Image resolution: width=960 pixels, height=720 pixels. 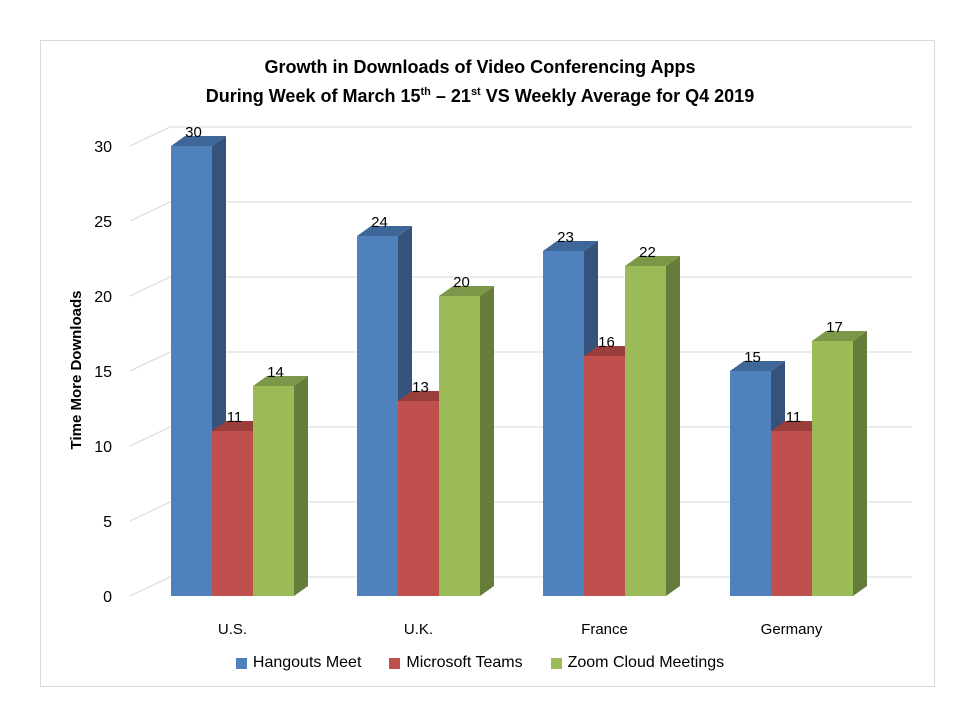 I want to click on data-label: 15, so click(x=752, y=357).